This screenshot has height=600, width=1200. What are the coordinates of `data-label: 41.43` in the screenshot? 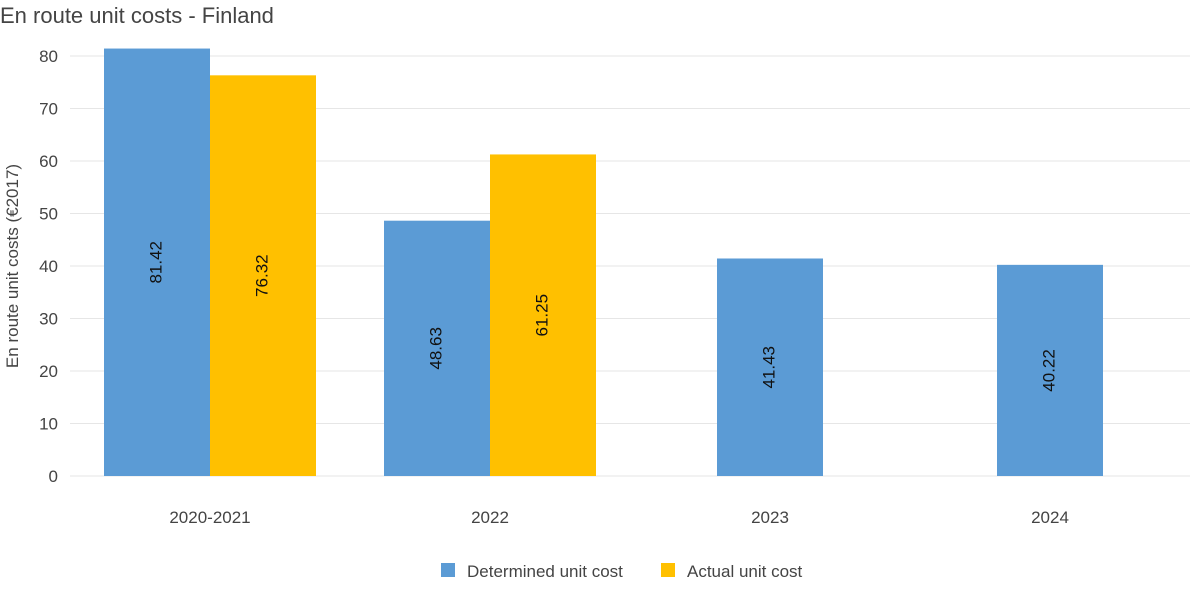 It's located at (768, 367).